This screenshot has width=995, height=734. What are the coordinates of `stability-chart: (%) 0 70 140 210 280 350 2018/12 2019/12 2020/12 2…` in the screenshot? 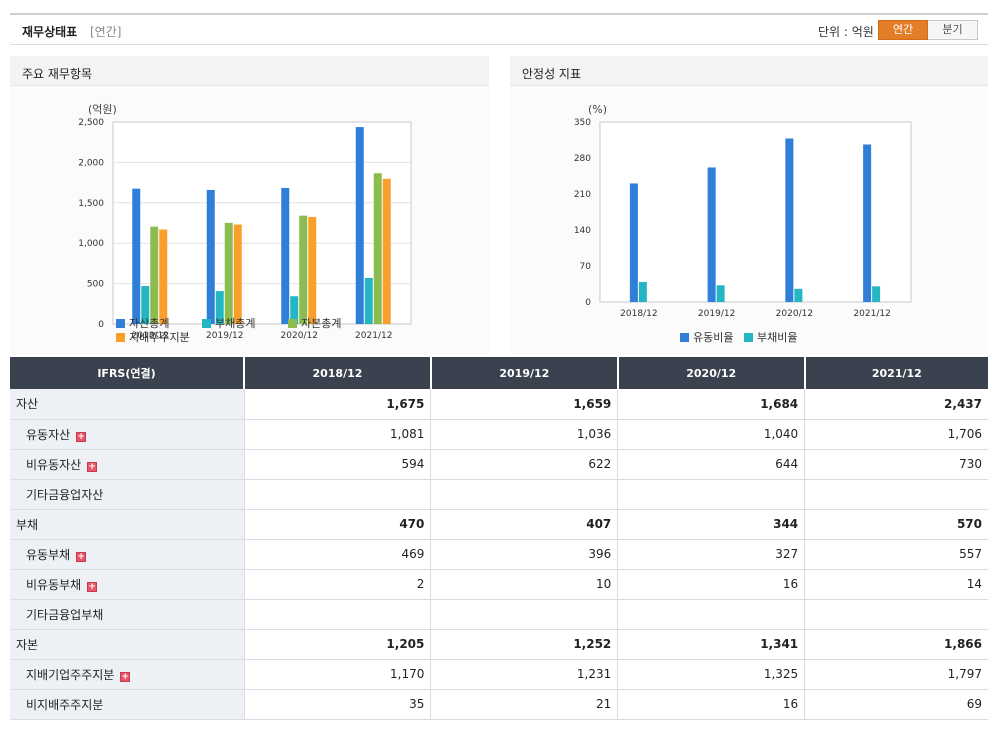 It's located at (743, 211).